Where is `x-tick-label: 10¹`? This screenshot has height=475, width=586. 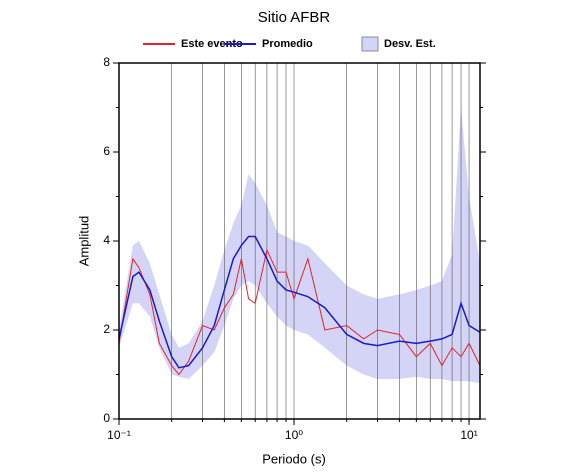 x-tick-label: 10¹ is located at coordinates (468, 435).